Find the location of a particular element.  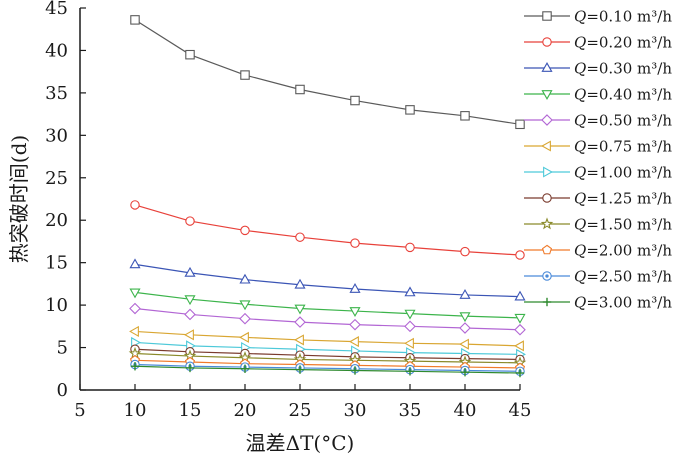

legend-item: Q=0.50 m³/h is located at coordinates (598, 121).